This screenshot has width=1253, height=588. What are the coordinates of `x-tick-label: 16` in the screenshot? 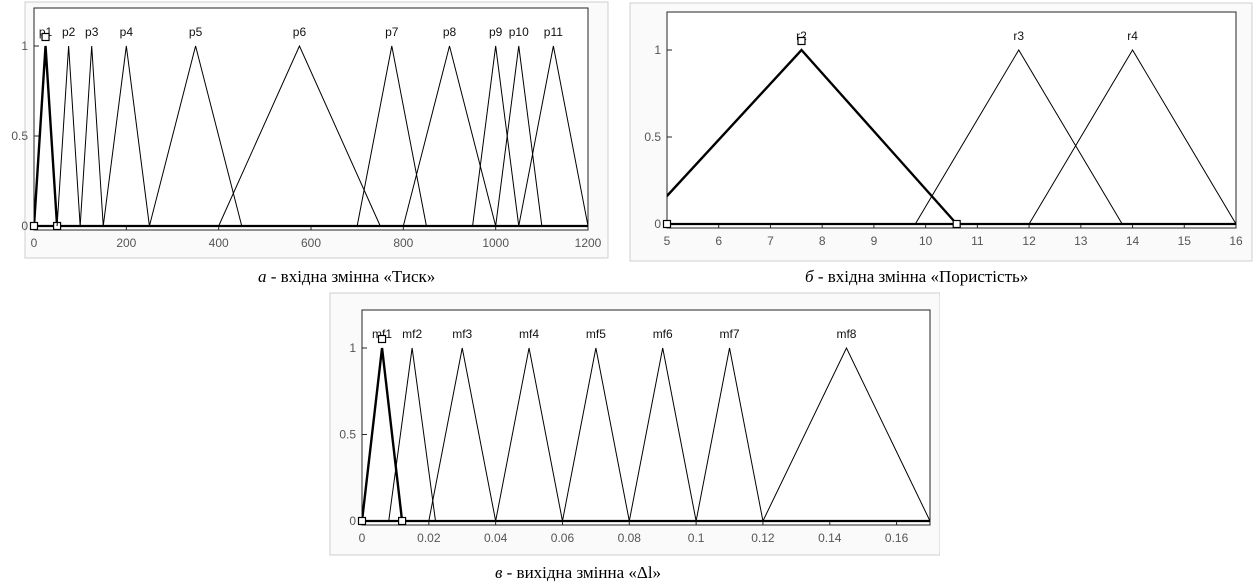 It's located at (1236, 241).